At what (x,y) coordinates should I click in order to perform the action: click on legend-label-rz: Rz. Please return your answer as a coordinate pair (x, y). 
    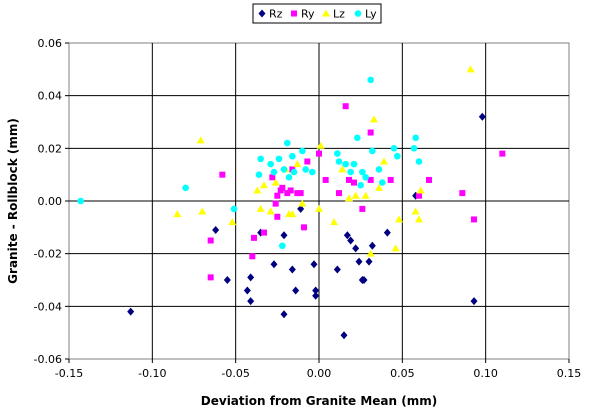
    Looking at the image, I should click on (276, 14).